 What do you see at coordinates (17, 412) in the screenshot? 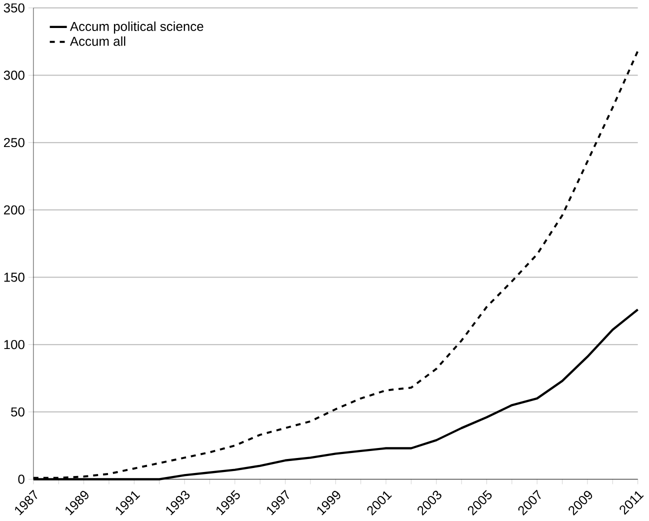
I see `y-tick-label: 50` at bounding box center [17, 412].